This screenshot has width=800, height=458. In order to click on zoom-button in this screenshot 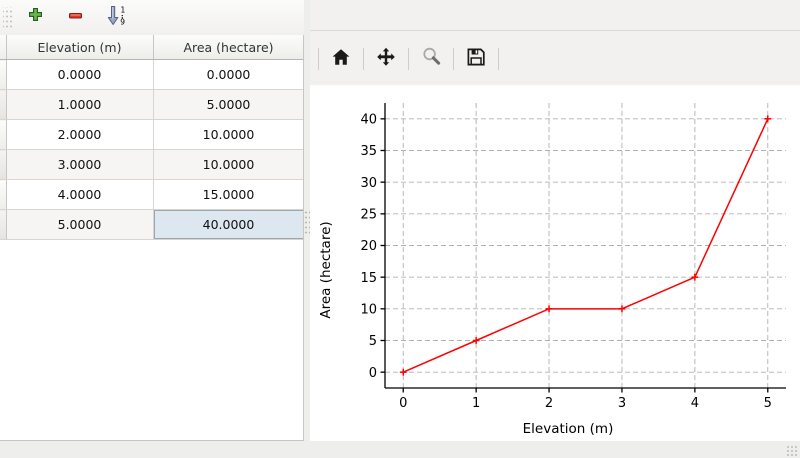, I will do `click(431, 59)`.